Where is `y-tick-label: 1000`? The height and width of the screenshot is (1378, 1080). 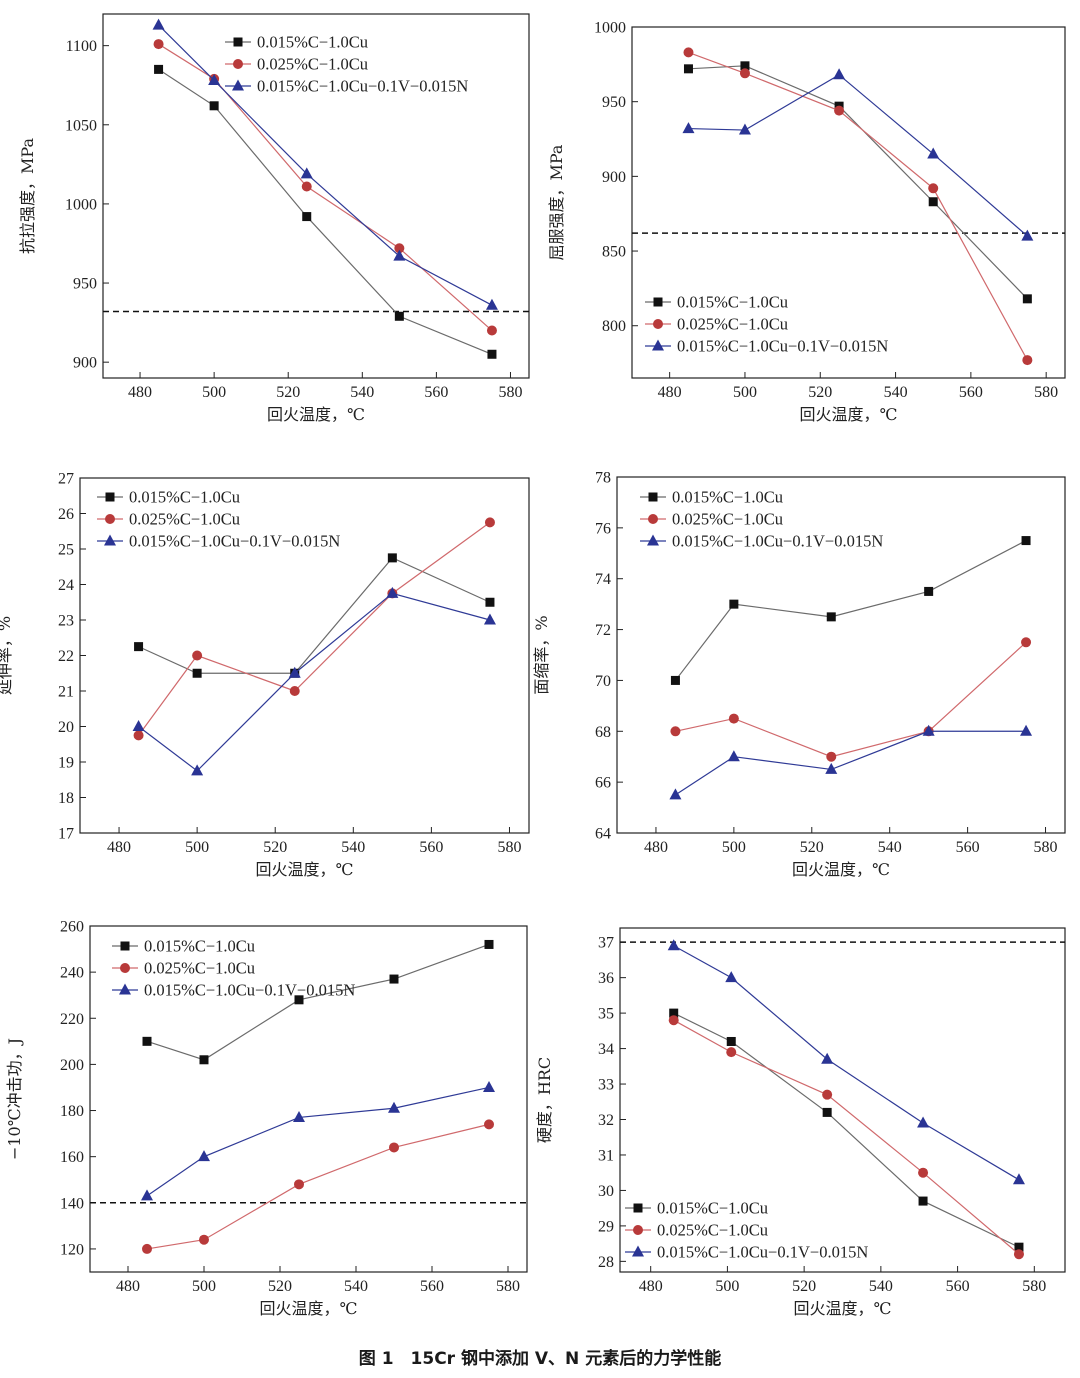 y-tick-label: 1000 is located at coordinates (81, 204).